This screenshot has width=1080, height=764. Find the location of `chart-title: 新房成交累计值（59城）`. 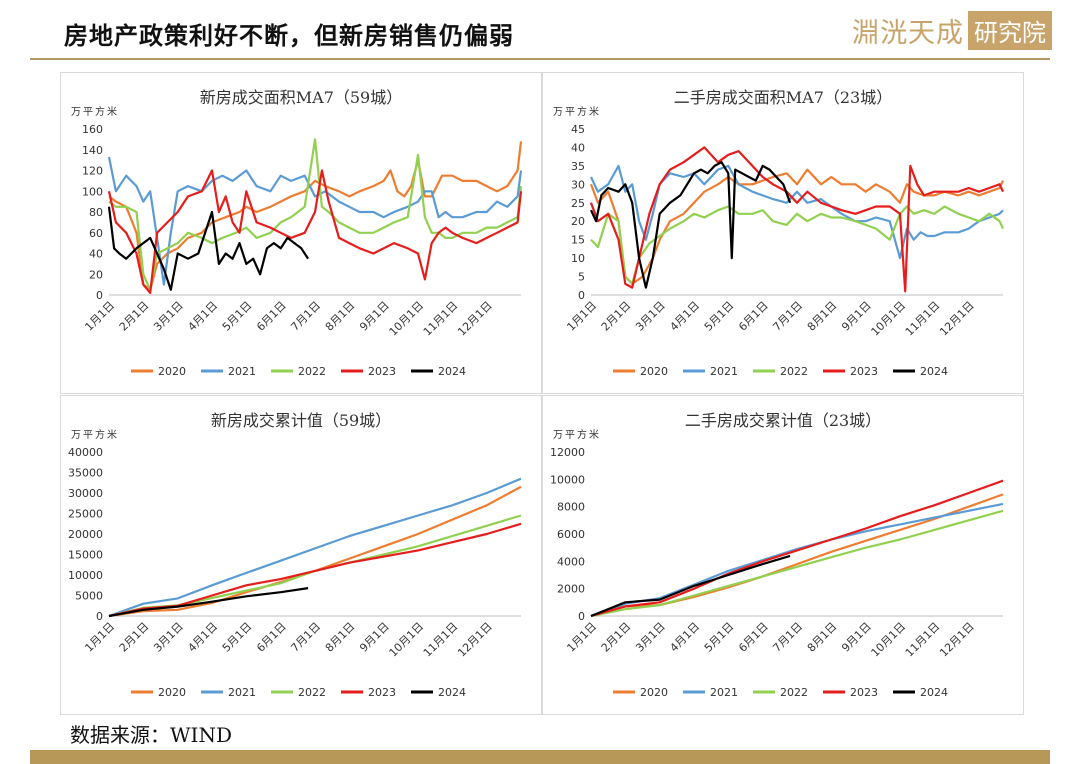

chart-title: 新房成交累计值（59城） is located at coordinates (301, 420).